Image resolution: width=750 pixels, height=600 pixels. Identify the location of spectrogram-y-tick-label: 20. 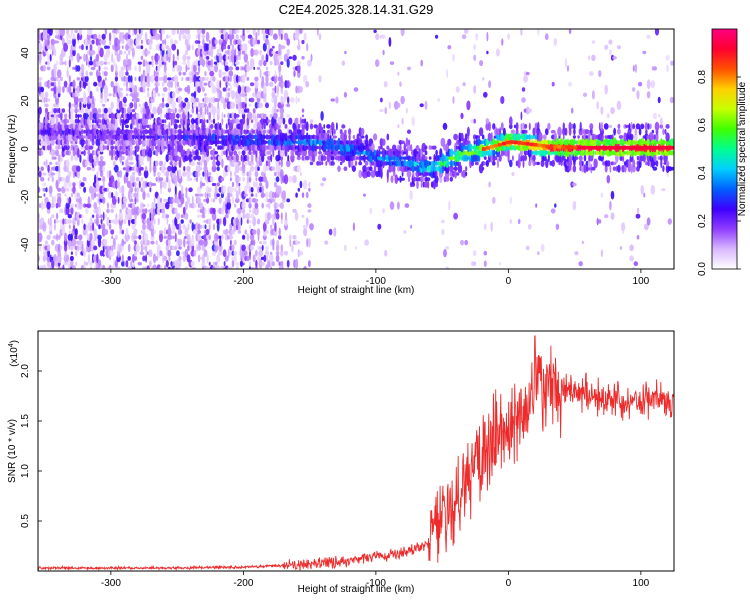
(25, 101).